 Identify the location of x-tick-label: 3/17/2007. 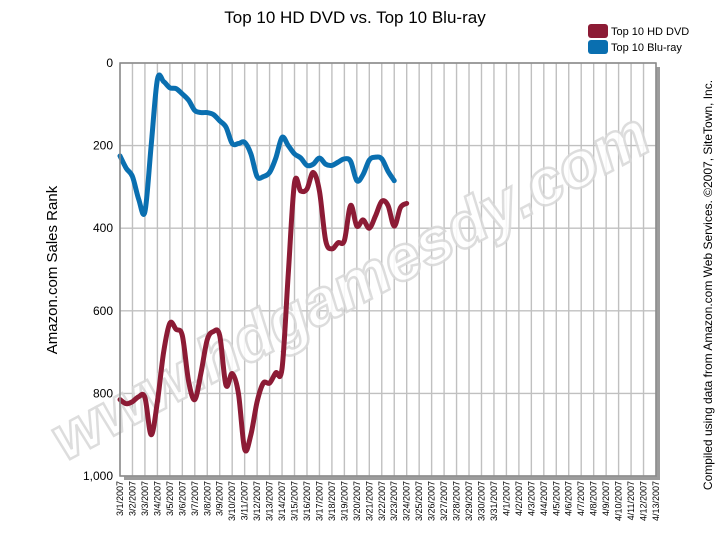
(319, 501).